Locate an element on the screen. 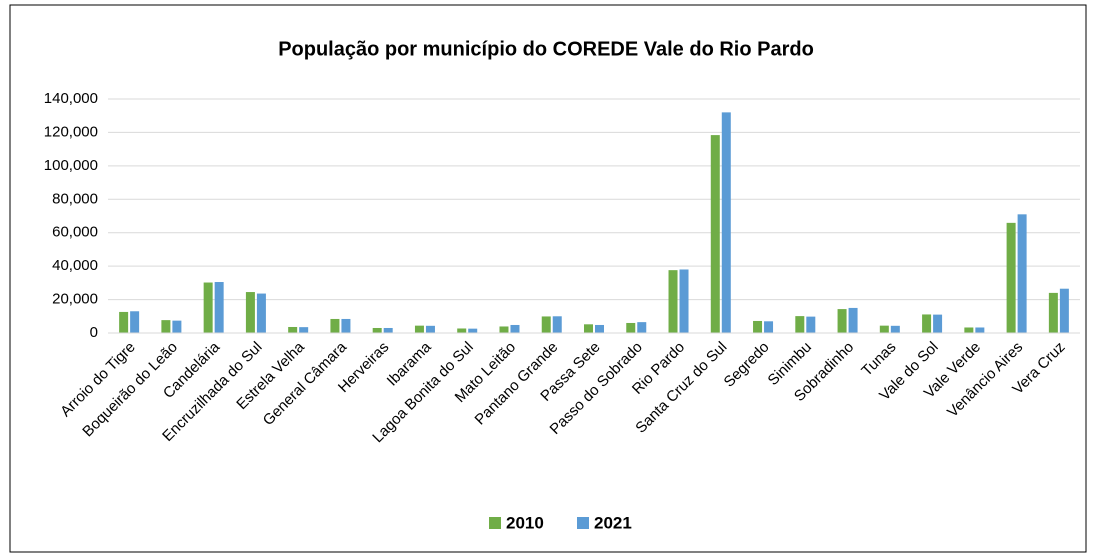 This screenshot has height=560, width=1093. legend-label: 2021 is located at coordinates (613, 522).